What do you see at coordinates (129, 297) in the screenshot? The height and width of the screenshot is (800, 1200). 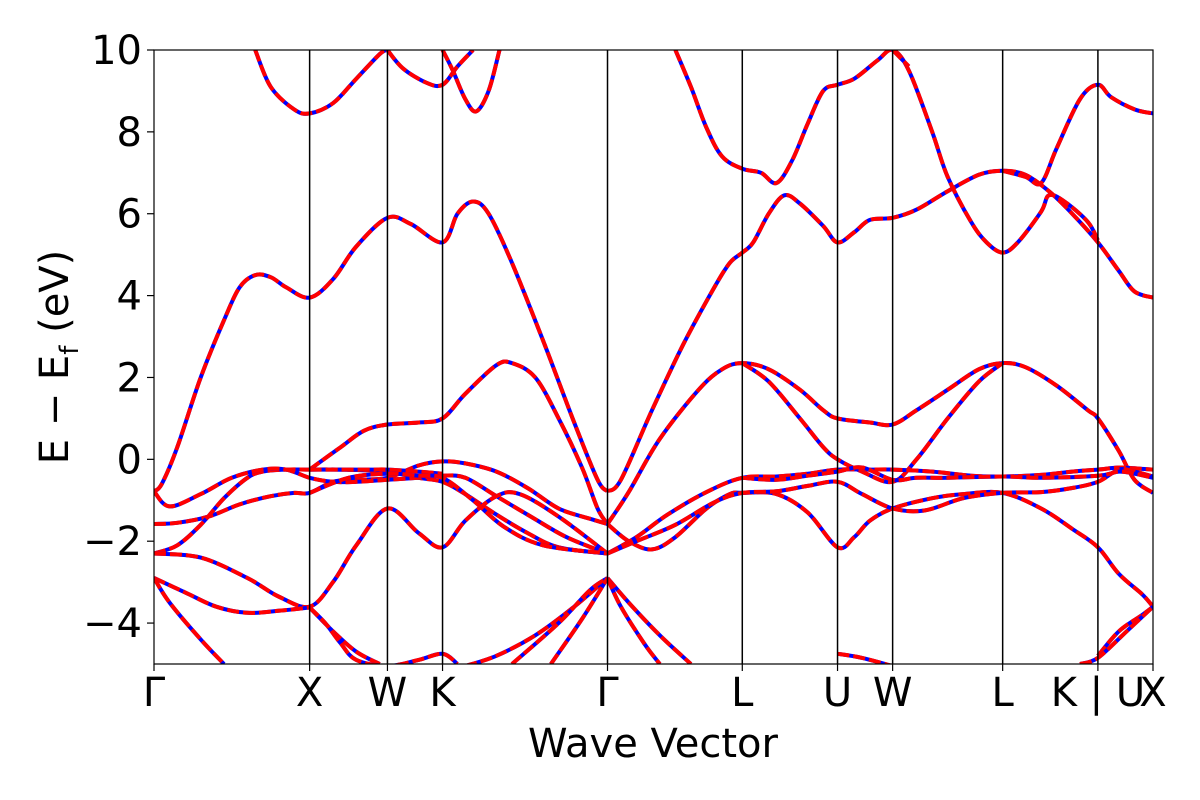 I see `y-tick-label: 4` at bounding box center [129, 297].